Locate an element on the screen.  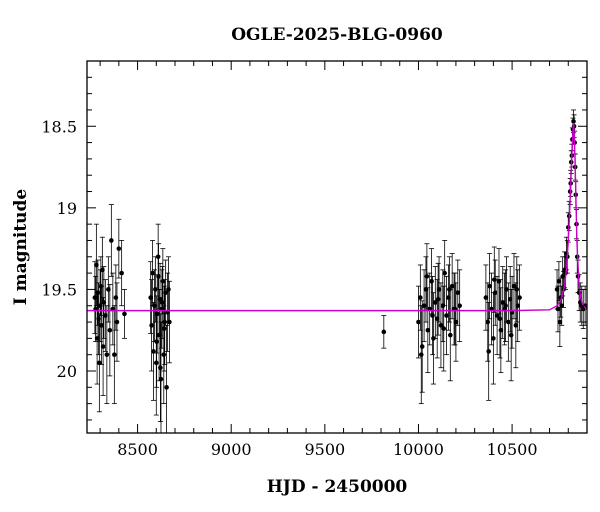
y-tick-label: 19.5 is located at coordinates (59, 289).